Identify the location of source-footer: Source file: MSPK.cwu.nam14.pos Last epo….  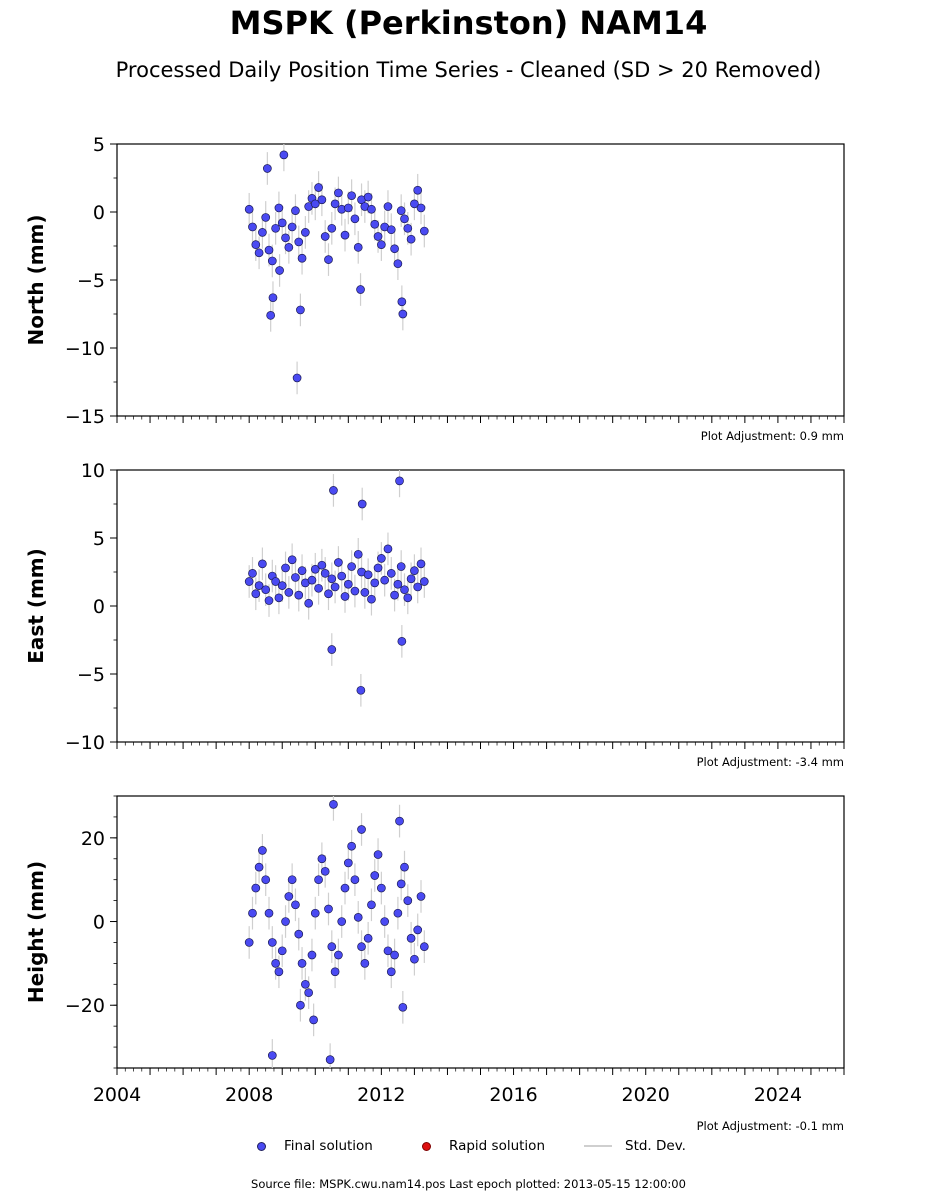
(468, 1184).